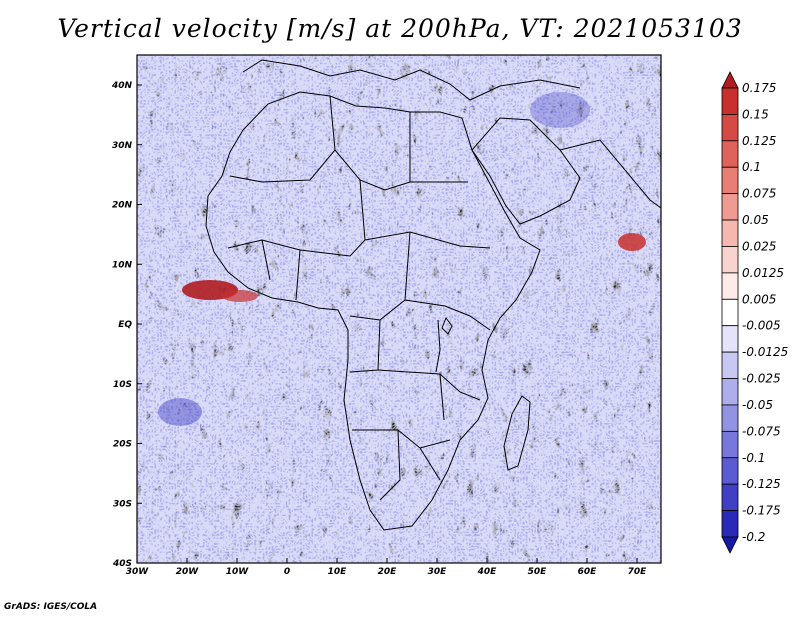 Image resolution: width=800 pixels, height=618 pixels. I want to click on lat-label: 30S, so click(122, 504).